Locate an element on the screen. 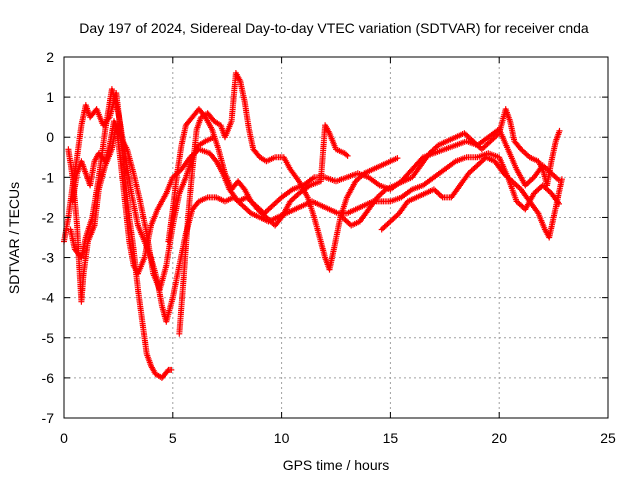  y-tick-label: 1 is located at coordinates (50, 97).